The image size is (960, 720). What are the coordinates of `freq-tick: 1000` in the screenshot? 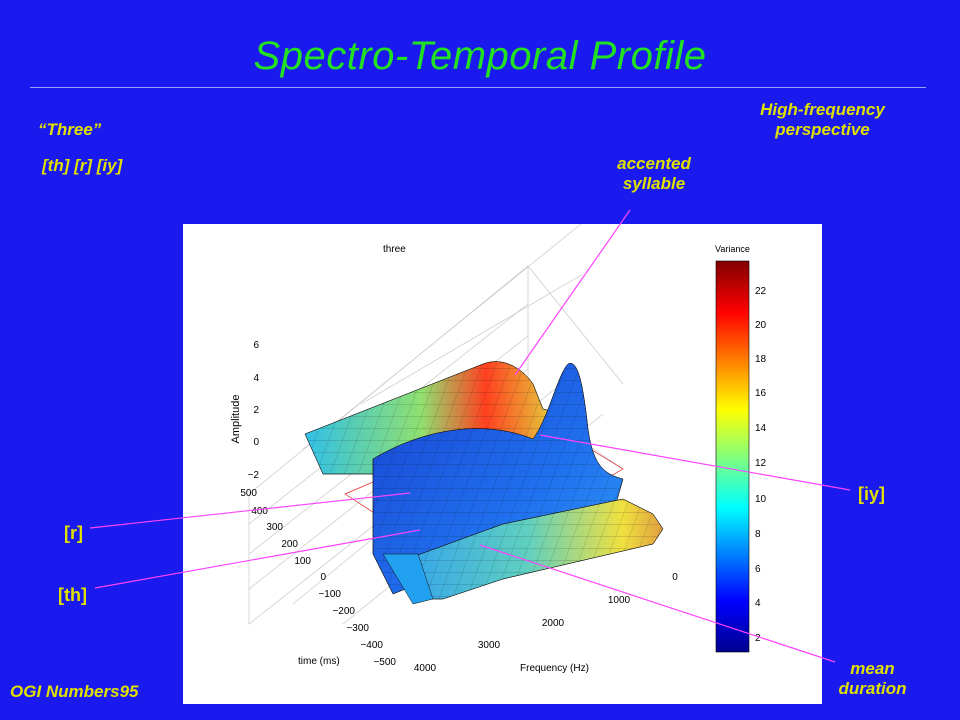 It's located at (619, 600).